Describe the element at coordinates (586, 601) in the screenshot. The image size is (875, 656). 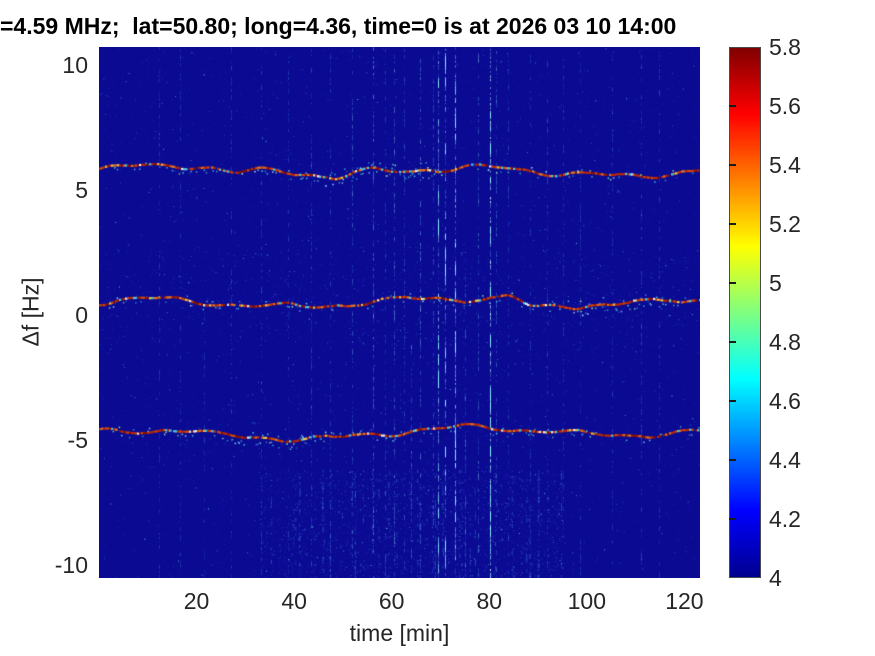
I see `x-tick-label: 100` at that location.